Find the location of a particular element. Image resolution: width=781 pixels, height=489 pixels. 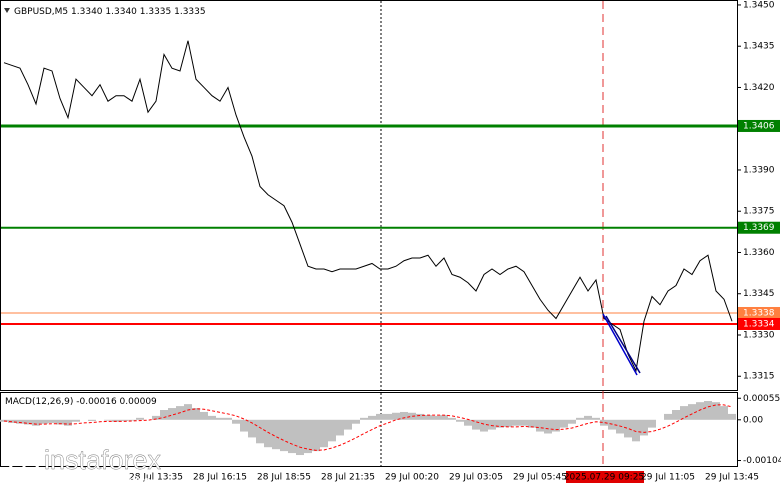

x-tick-label: 29 Jul 00:20 is located at coordinates (412, 478).